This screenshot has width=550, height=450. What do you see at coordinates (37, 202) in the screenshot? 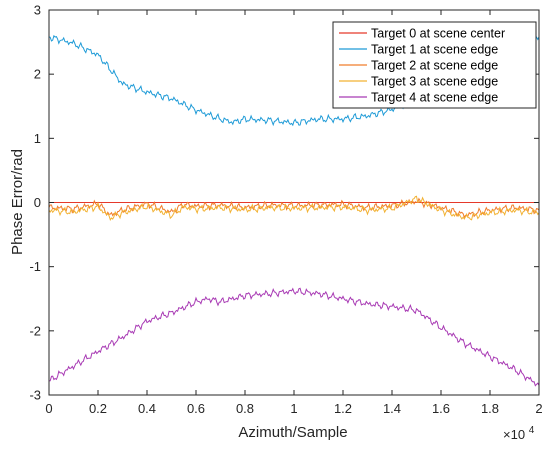
I see `y-tick-label: 0` at bounding box center [37, 202].